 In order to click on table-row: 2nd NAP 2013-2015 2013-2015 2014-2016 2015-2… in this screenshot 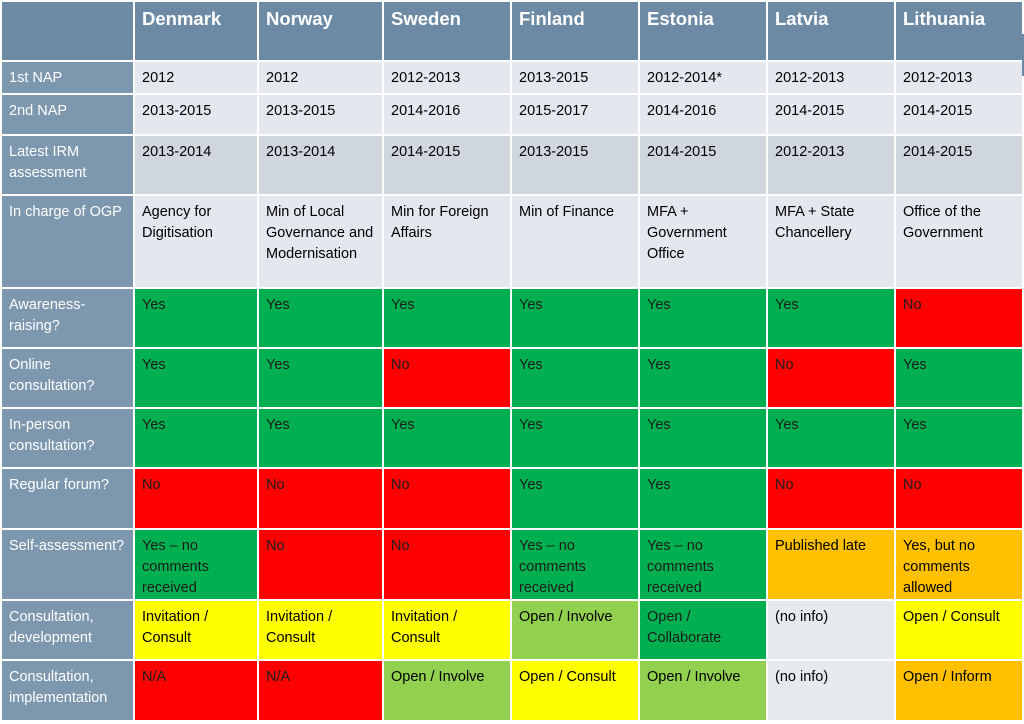, I will do `click(512, 114)`.